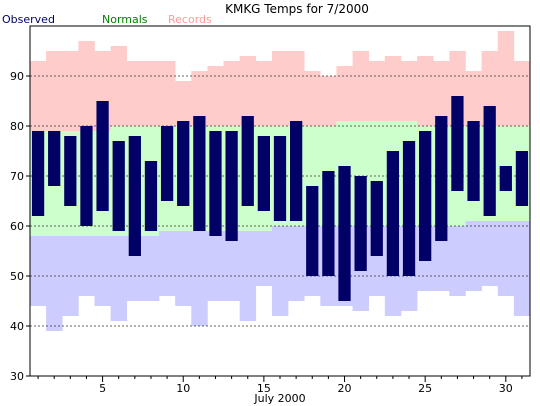 This screenshot has height=406, width=540. Describe the element at coordinates (102, 388) in the screenshot. I see `x-tick-label: 5` at that location.